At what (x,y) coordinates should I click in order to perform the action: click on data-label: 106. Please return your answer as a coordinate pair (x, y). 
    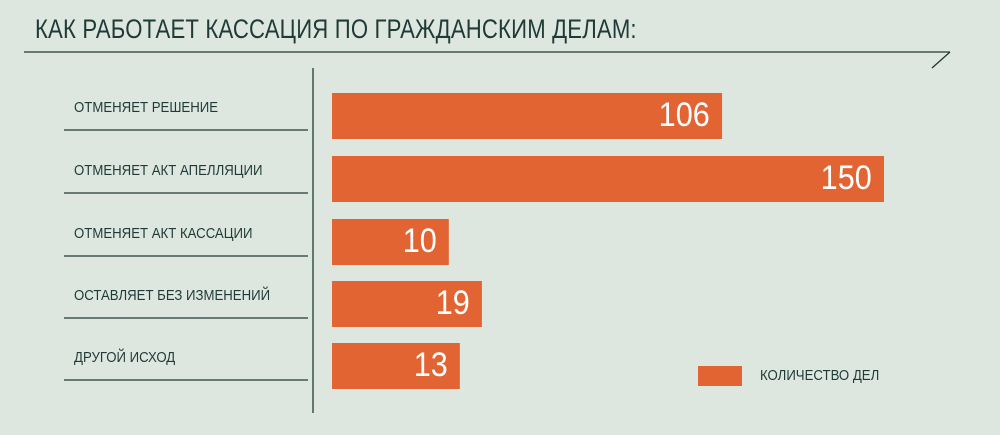
    Looking at the image, I should click on (685, 115).